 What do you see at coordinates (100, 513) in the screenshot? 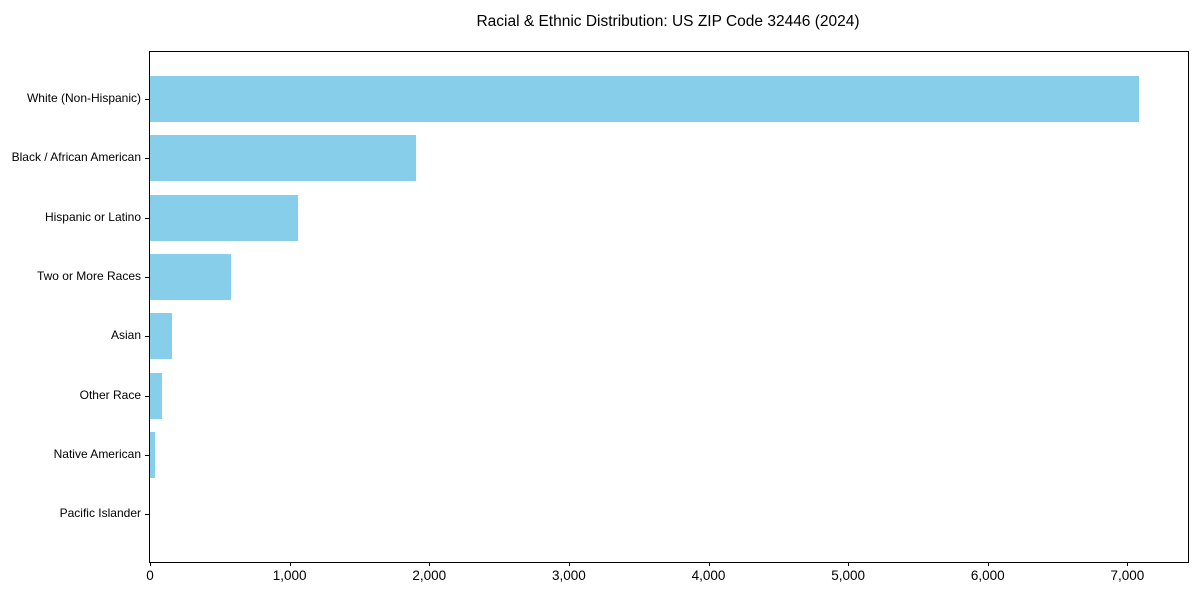
I see `y-tick-label: Pacific Islander` at bounding box center [100, 513].